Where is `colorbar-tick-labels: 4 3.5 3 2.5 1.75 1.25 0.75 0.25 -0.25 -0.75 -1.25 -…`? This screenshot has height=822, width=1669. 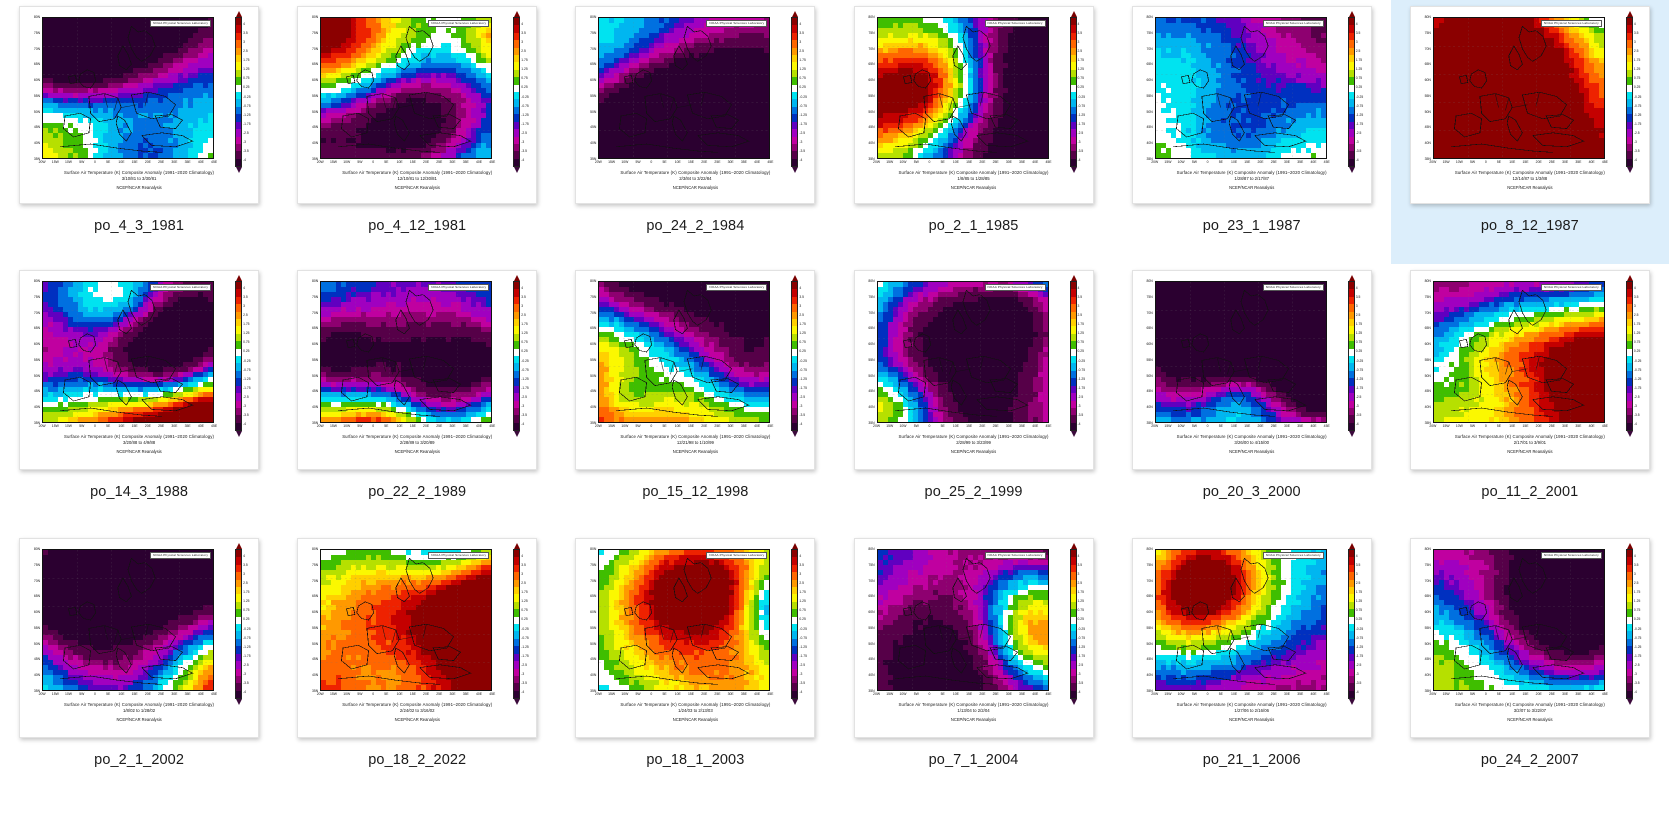 colorbar-tick-labels: 4 3.5 3 2.5 1.75 1.25 0.75 0.25 -0.25 -0.75 -1.25 -… is located at coordinates (1362, 356).